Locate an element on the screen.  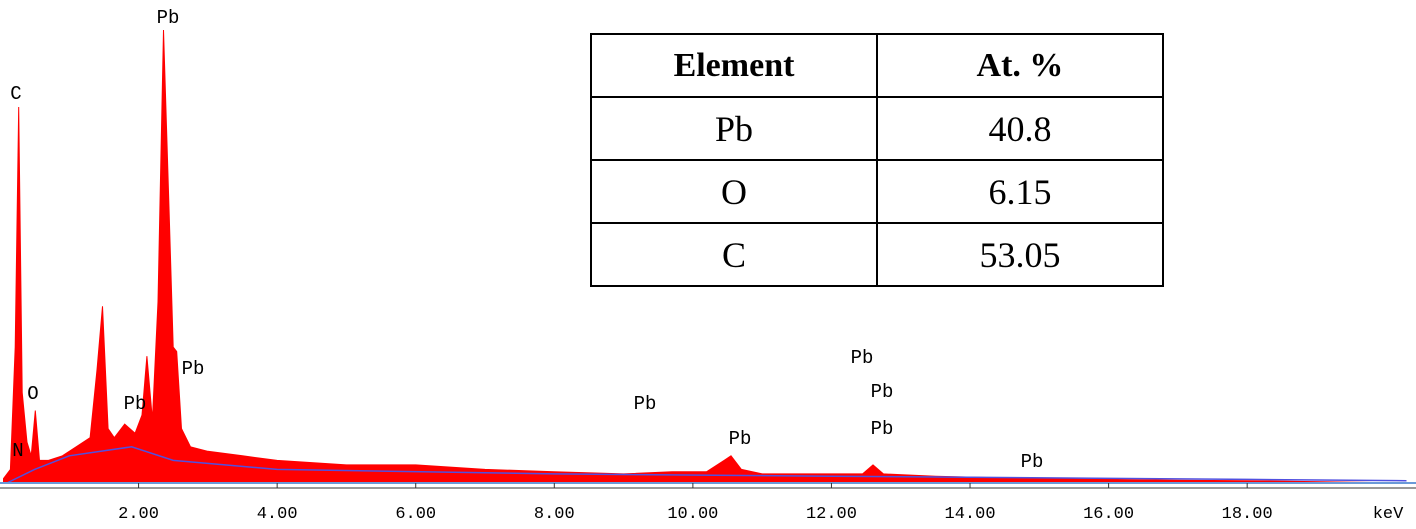
cell: 40.8 is located at coordinates (1020, 128).